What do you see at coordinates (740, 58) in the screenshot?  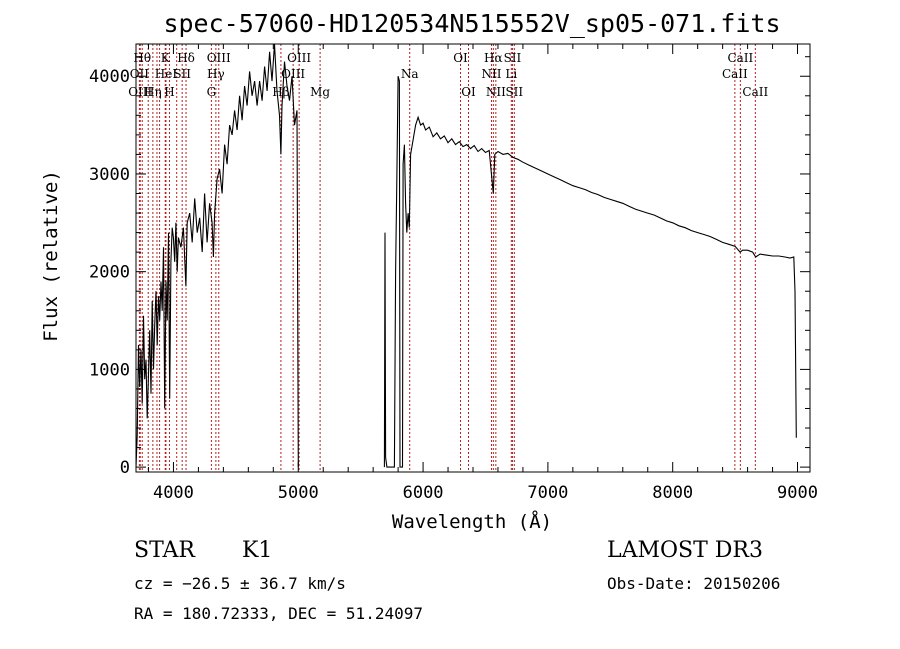 I see `line-label-30: CaII` at bounding box center [740, 58].